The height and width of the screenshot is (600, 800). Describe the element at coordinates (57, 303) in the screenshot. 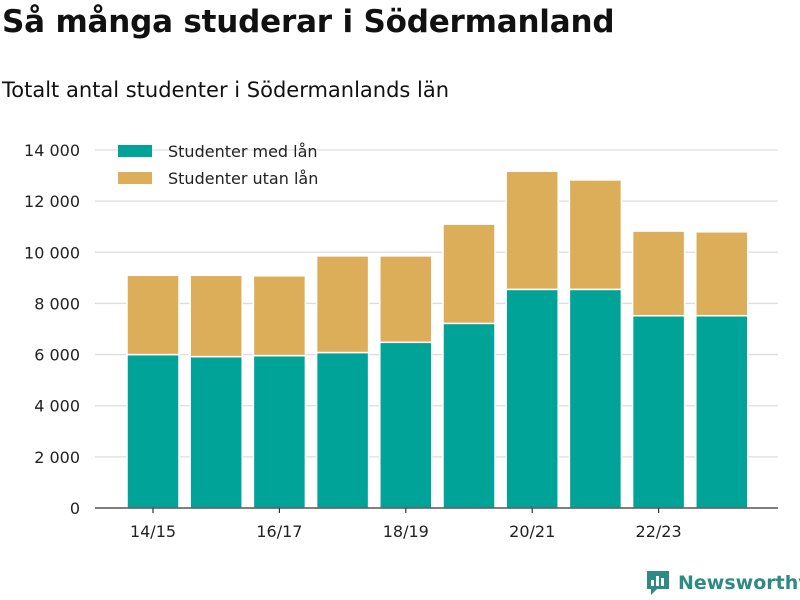

I see `y-tick-label: 8 000` at that location.